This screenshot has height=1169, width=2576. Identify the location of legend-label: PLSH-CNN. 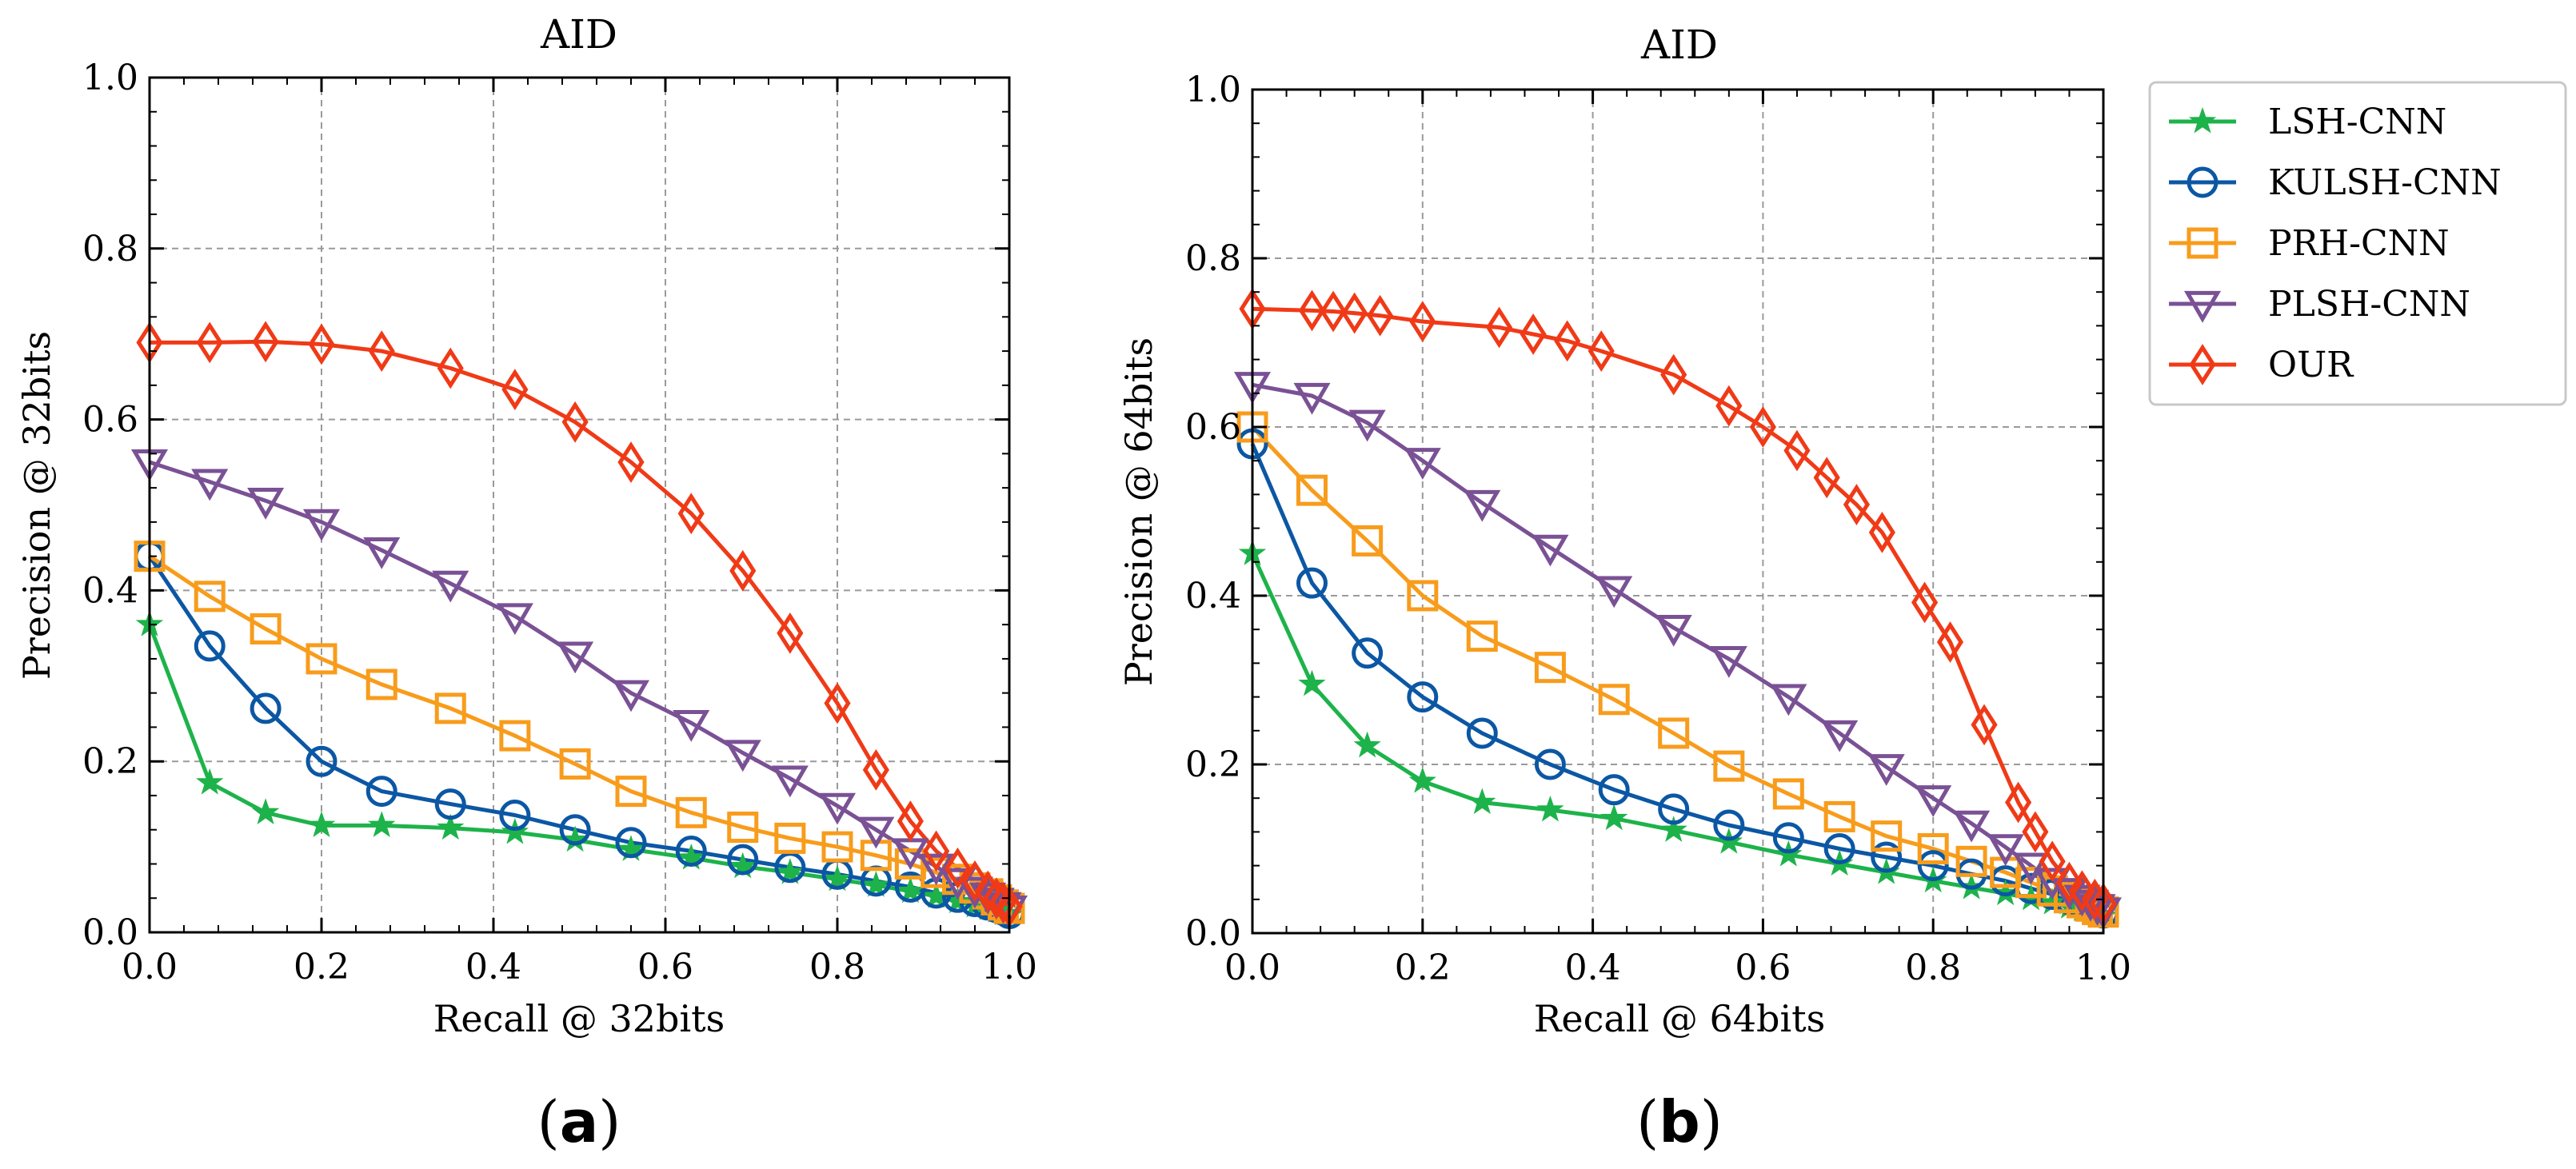
(2369, 304).